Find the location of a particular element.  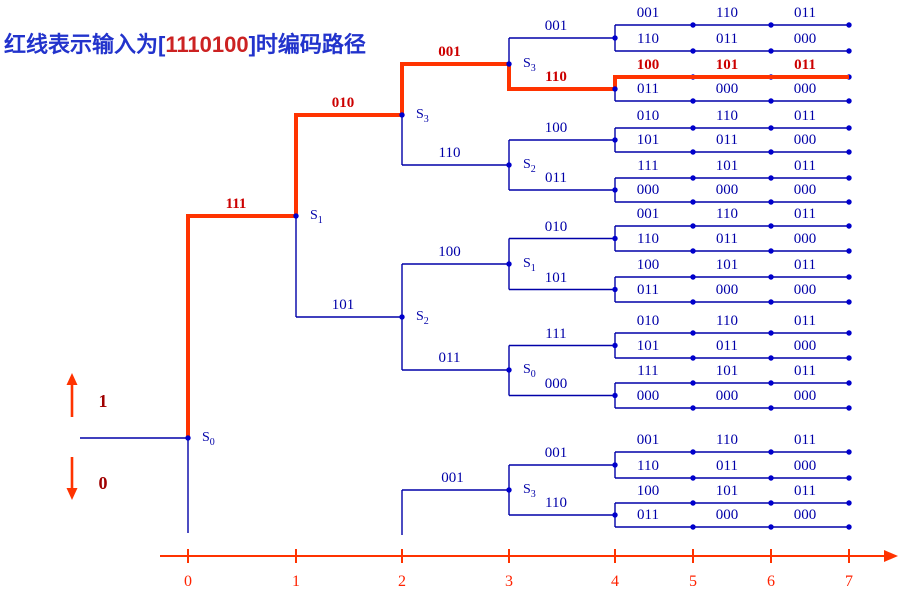

tail-output-label: 010 is located at coordinates (648, 321).